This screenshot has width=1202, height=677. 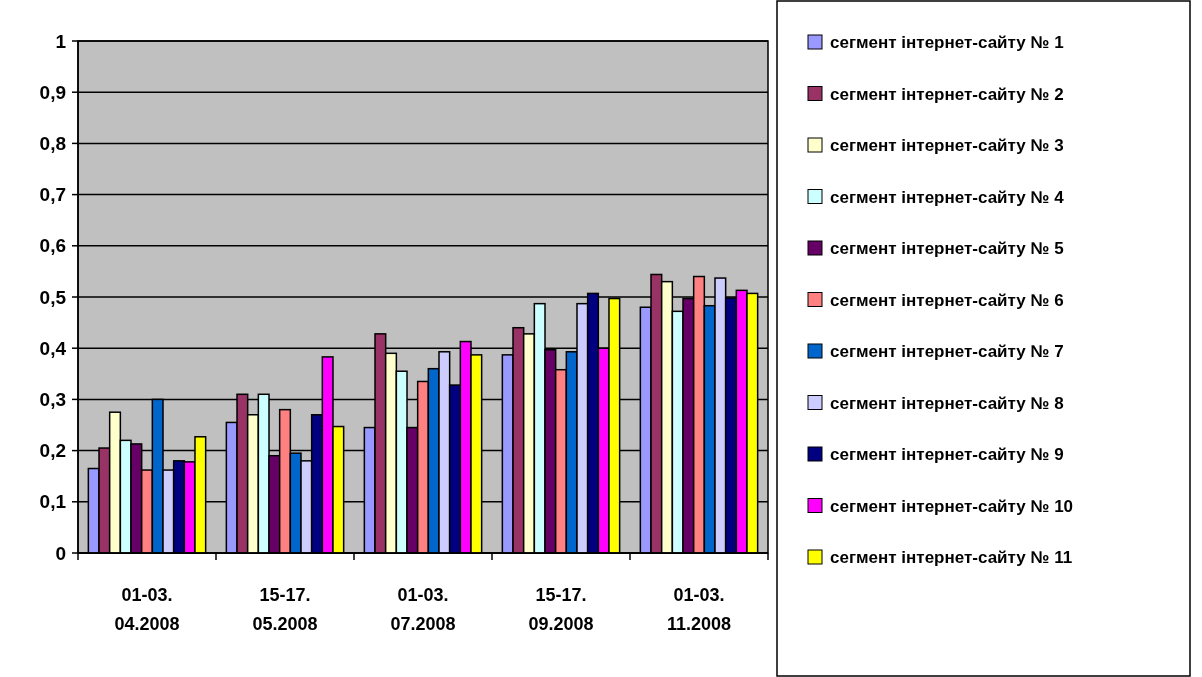 I want to click on x-tick-label: 15-17. 05.2008, so click(x=285, y=609).